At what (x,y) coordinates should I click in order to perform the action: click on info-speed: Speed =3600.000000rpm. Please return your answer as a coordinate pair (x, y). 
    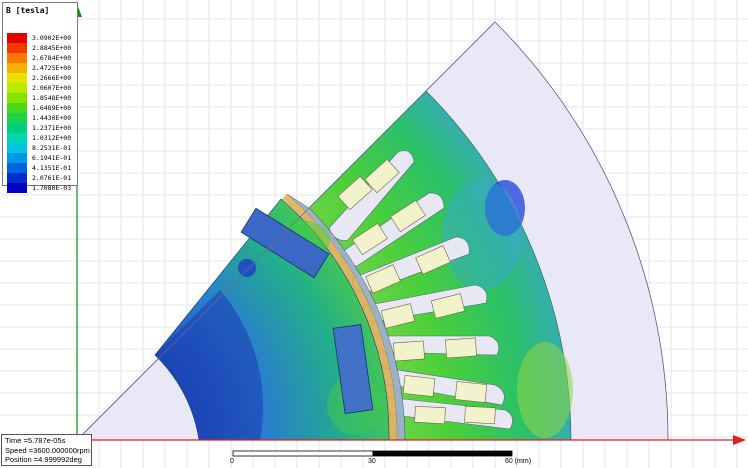
    Looking at the image, I should click on (47, 450).